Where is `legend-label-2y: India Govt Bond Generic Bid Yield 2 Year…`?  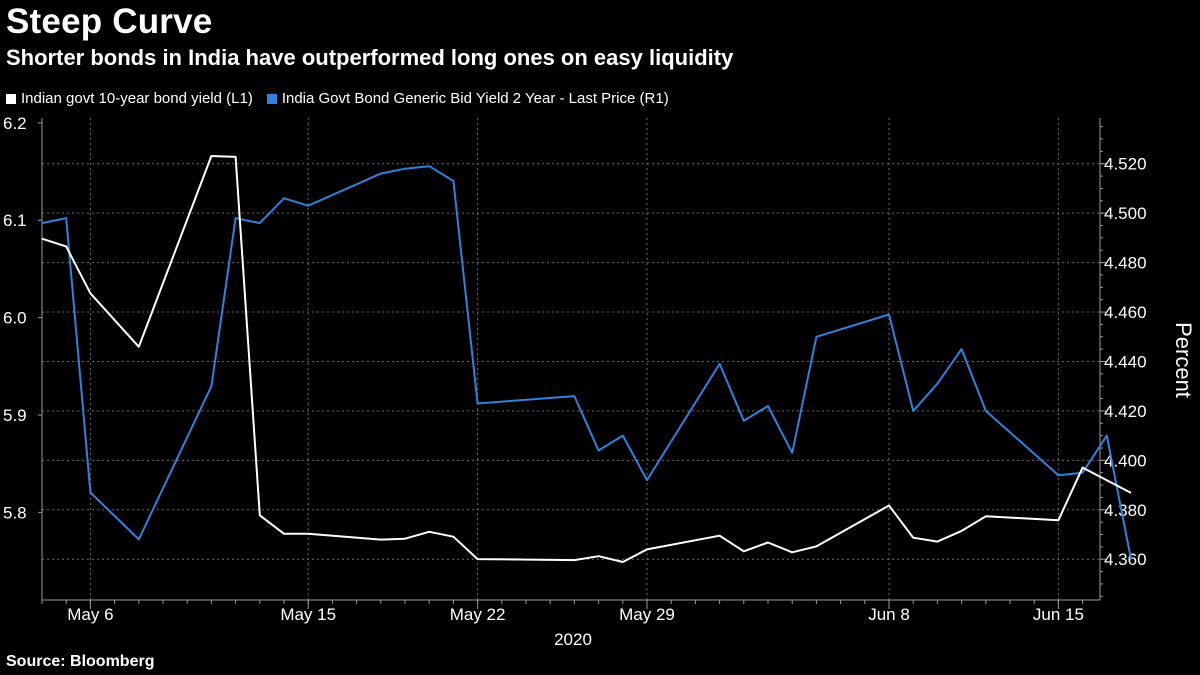
legend-label-2y: India Govt Bond Generic Bid Yield 2 Year… is located at coordinates (475, 98).